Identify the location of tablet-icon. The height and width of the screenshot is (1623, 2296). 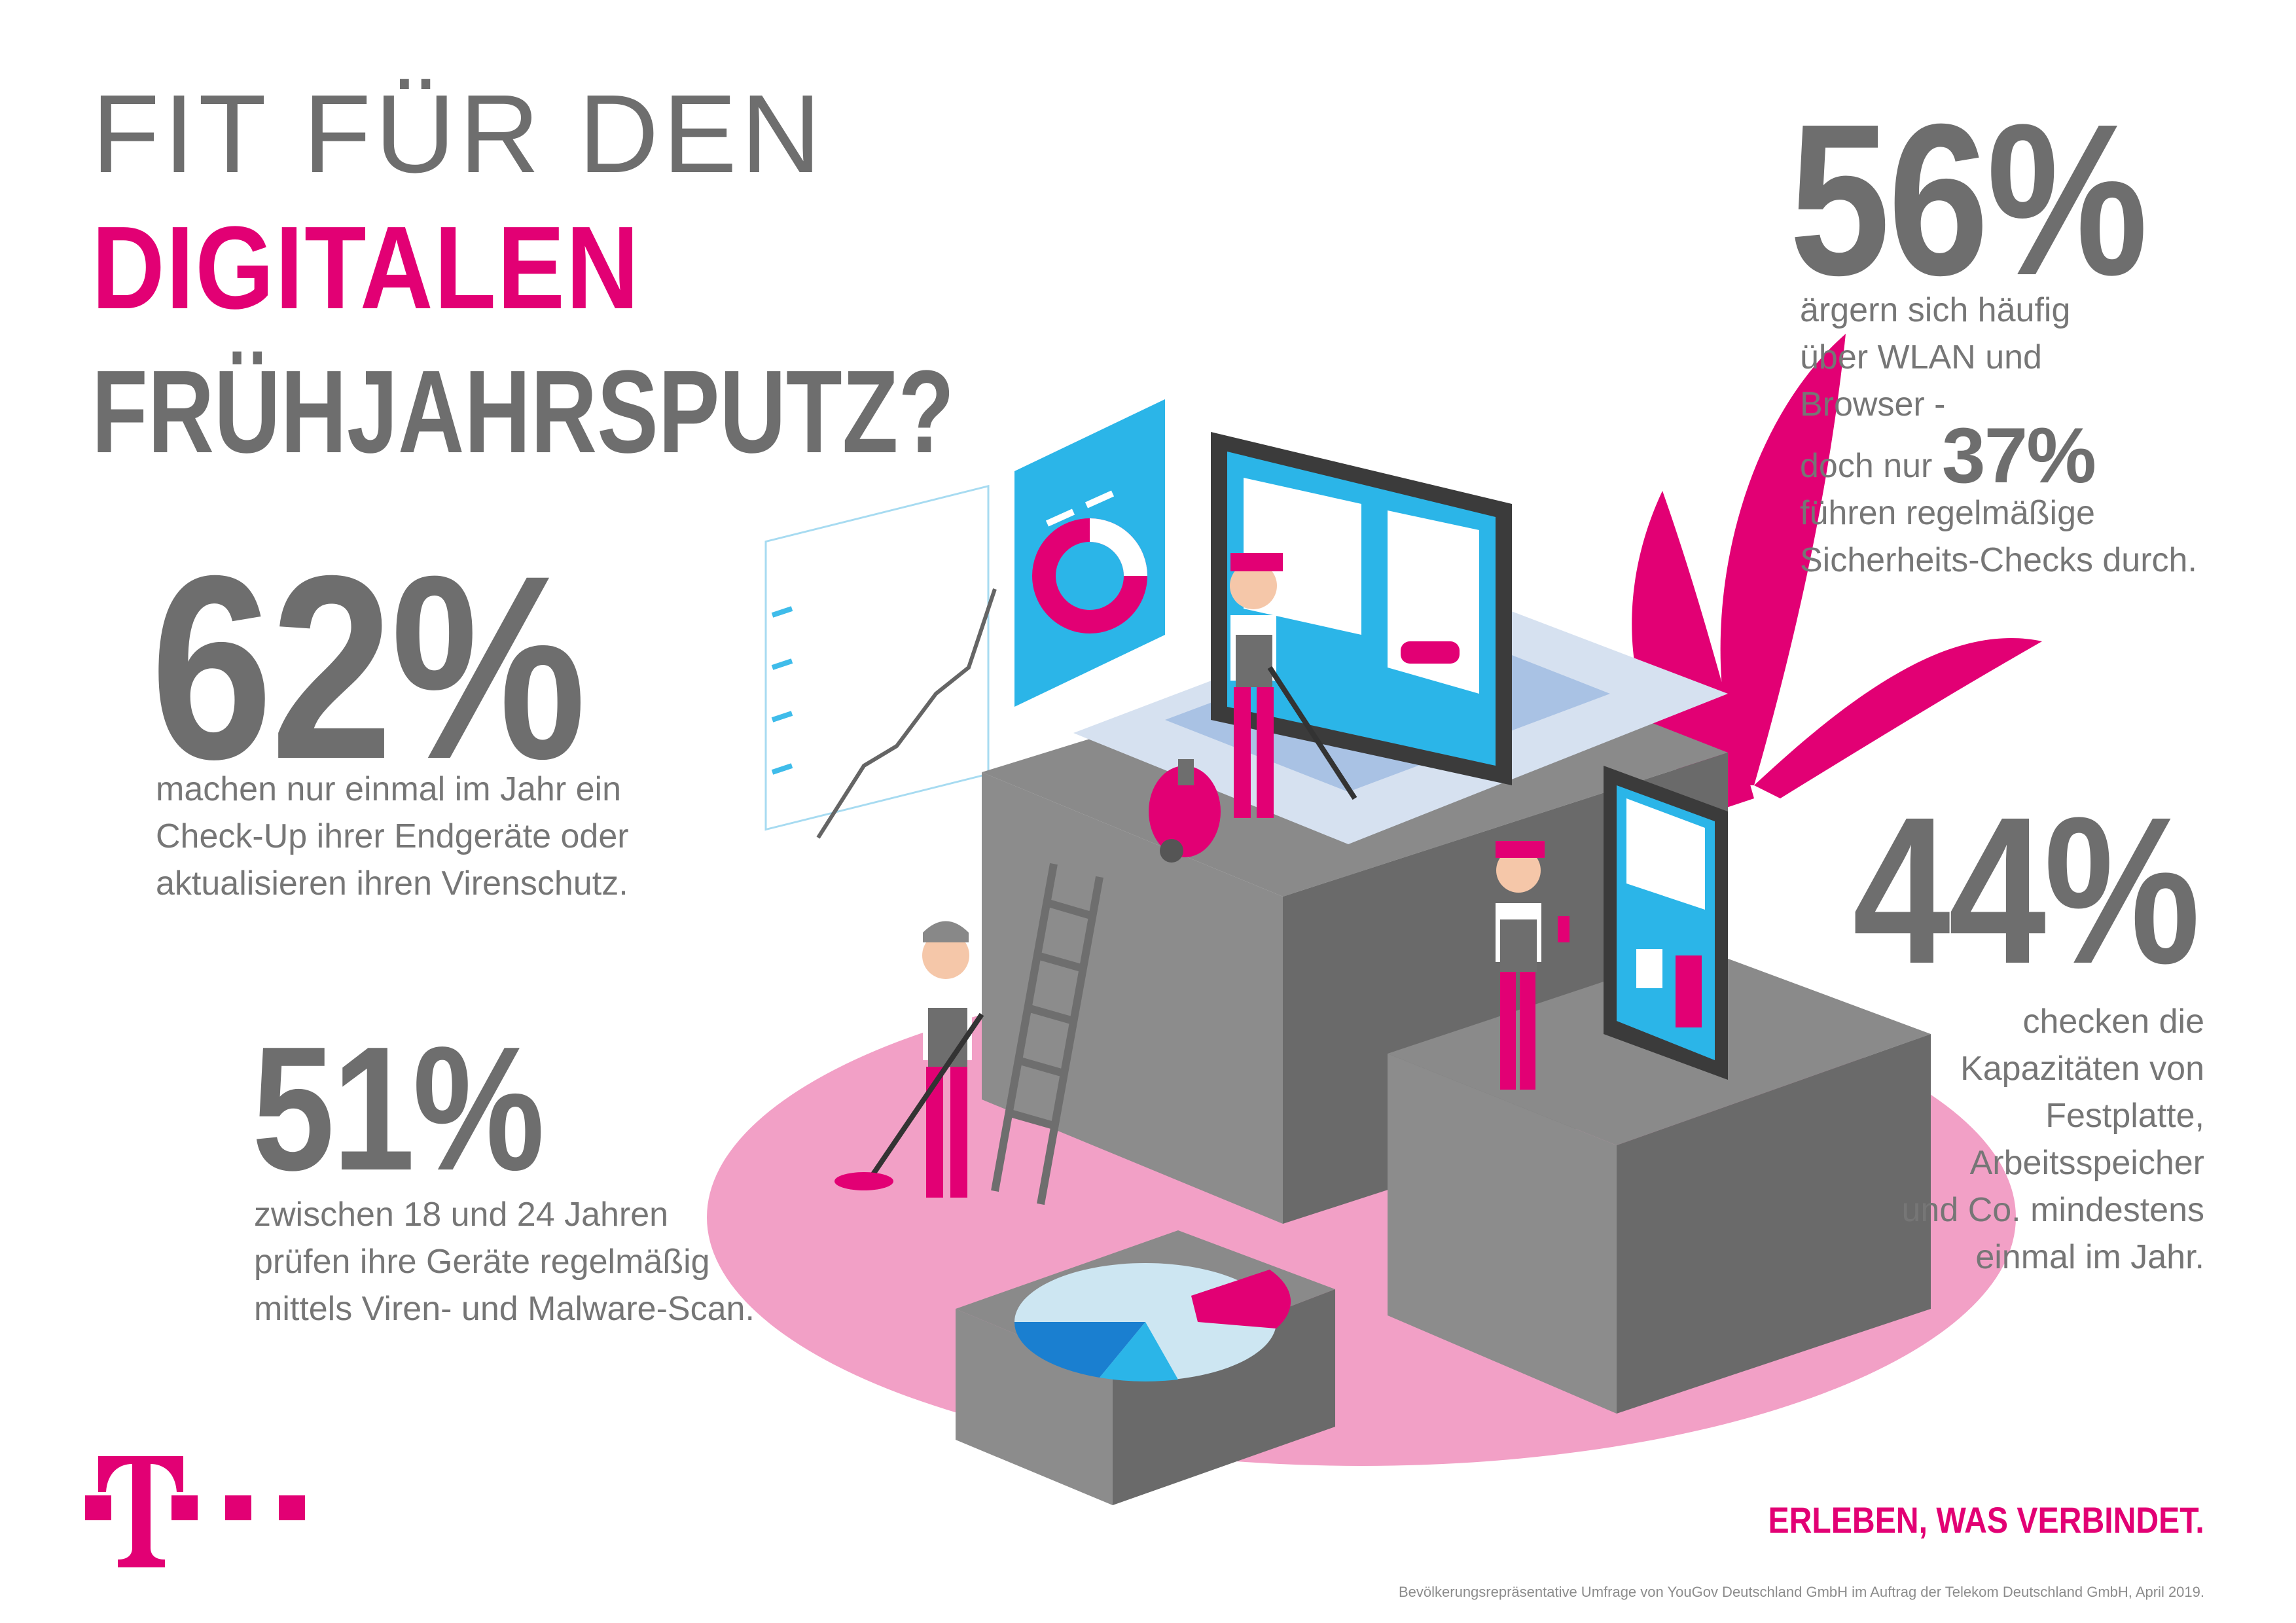
(1666, 923).